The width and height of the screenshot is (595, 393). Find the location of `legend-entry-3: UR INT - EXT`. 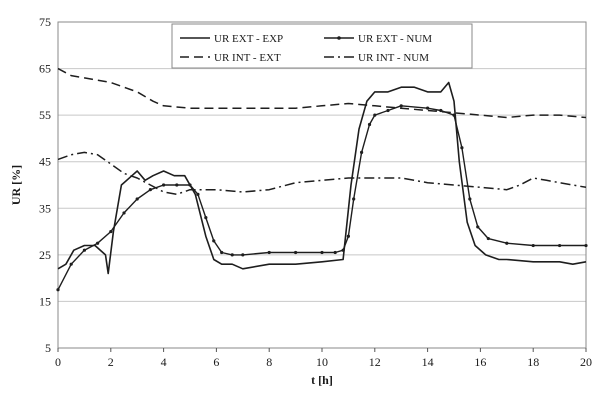

legend-entry-3: UR INT - EXT is located at coordinates (230, 58).